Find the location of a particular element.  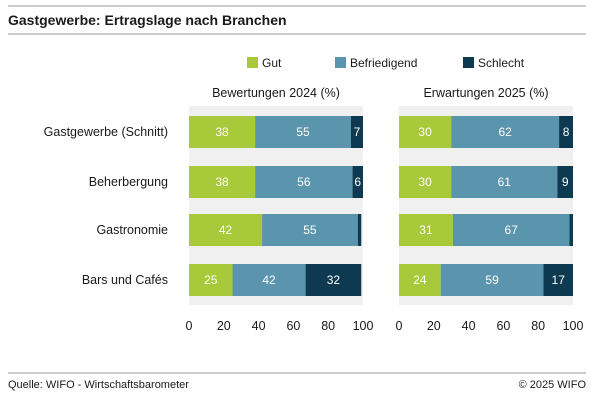

legend-label-befriedigend: Befriedigend is located at coordinates (383, 63).